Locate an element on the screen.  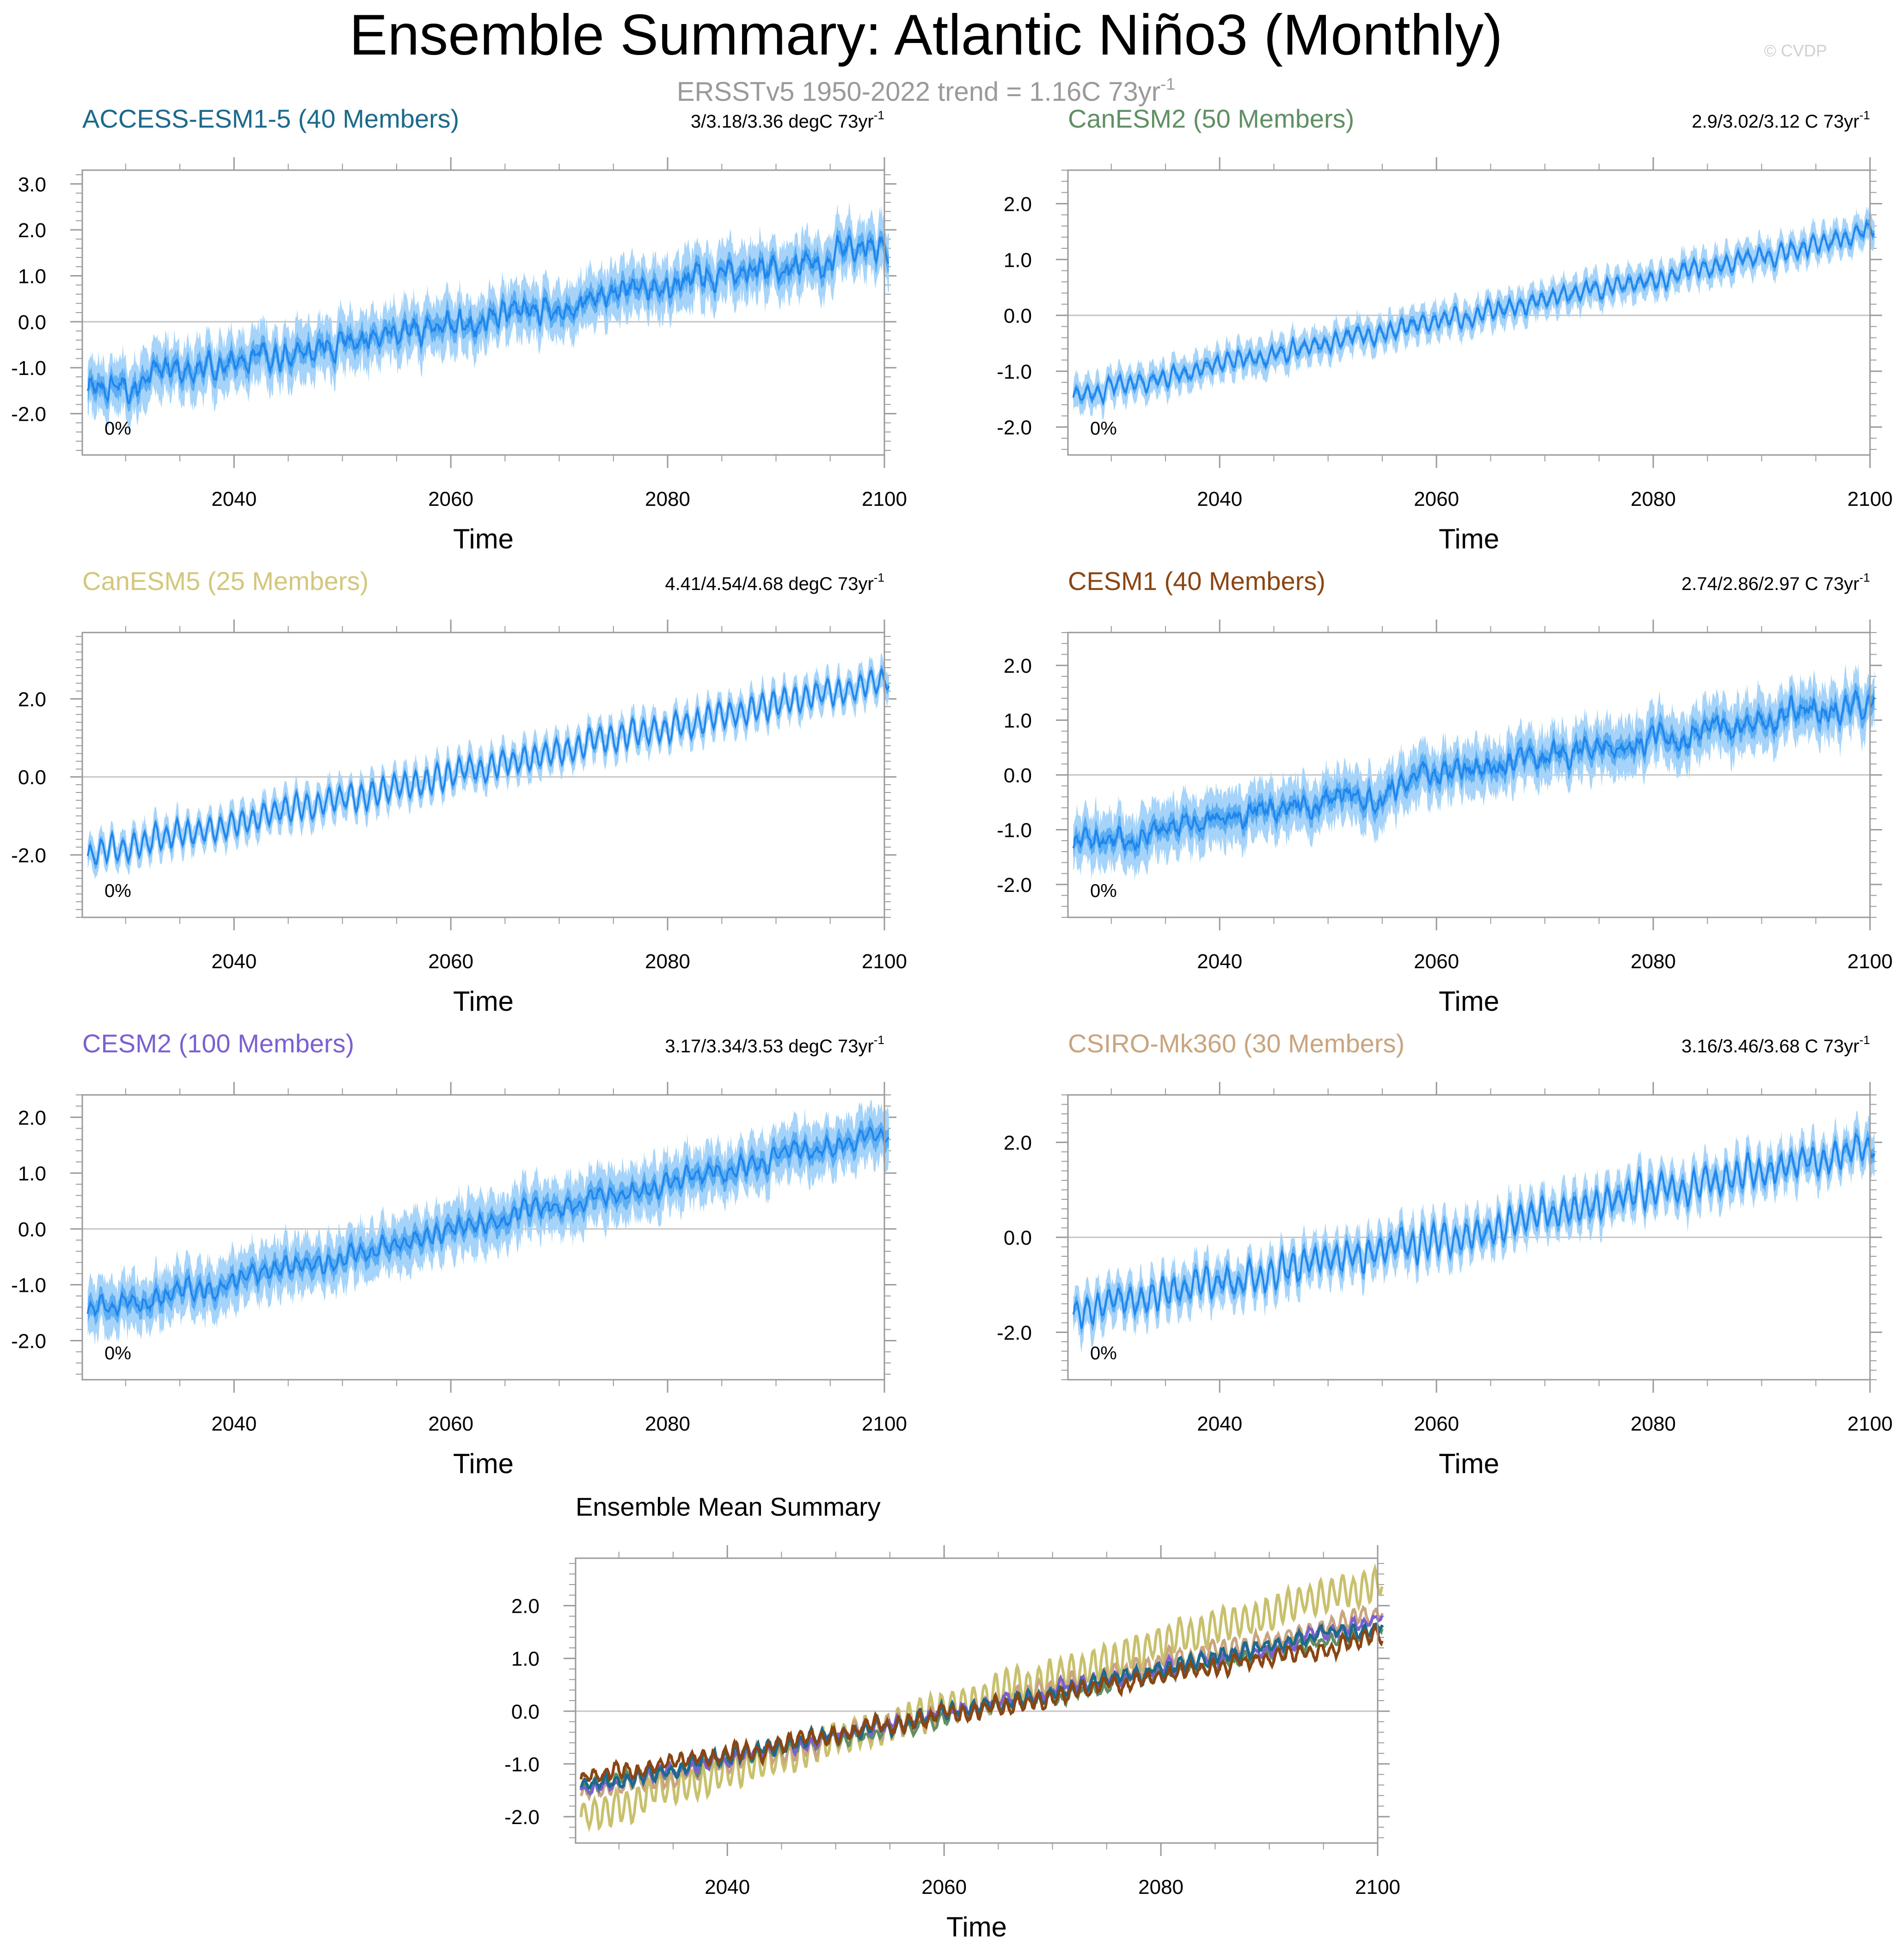
trend-label: 3.16/3.46/3.68 C 73yr-1 is located at coordinates (1776, 1045).